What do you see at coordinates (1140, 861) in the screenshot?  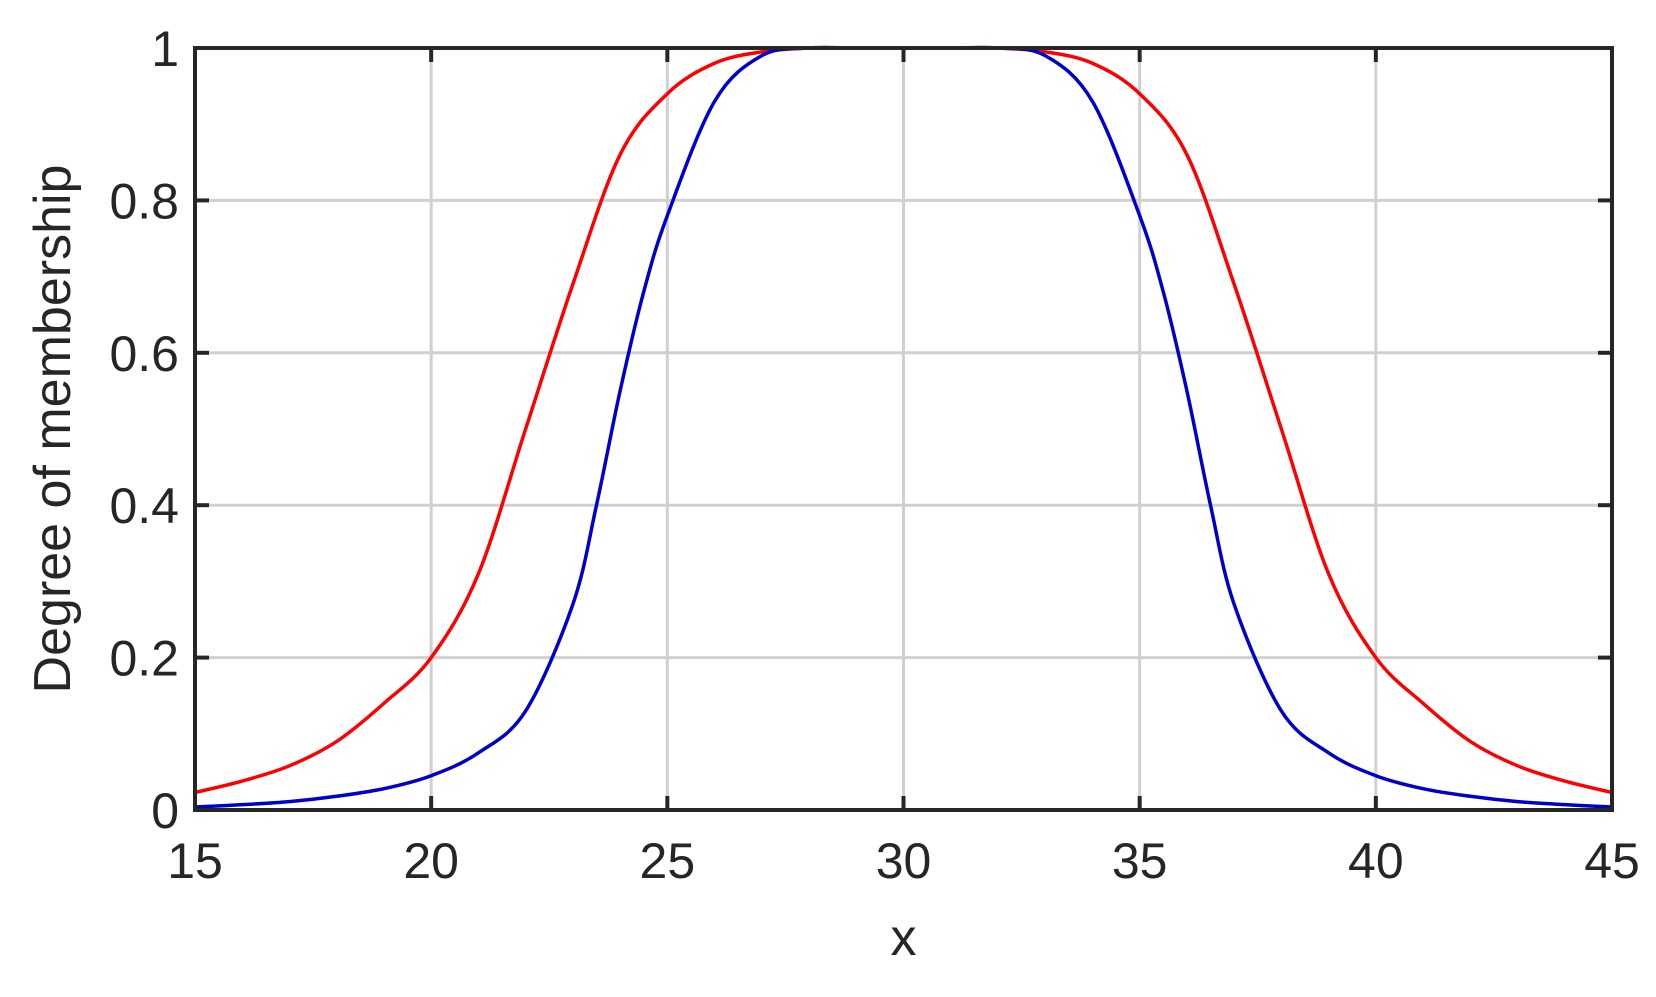 I see `x-tick-label: 35` at bounding box center [1140, 861].